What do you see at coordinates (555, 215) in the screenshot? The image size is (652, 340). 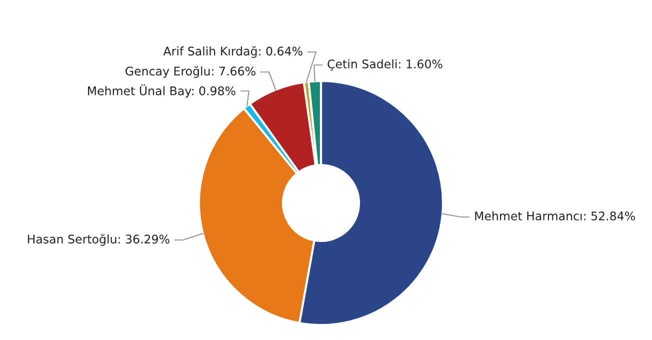 I see `slice-label: Mehmet Harmancı: 52.84%` at bounding box center [555, 215].